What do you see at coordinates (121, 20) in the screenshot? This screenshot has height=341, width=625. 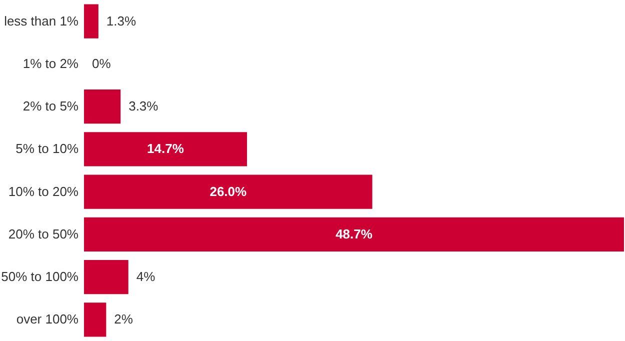 I see `data-label: 1.3%` at bounding box center [121, 20].